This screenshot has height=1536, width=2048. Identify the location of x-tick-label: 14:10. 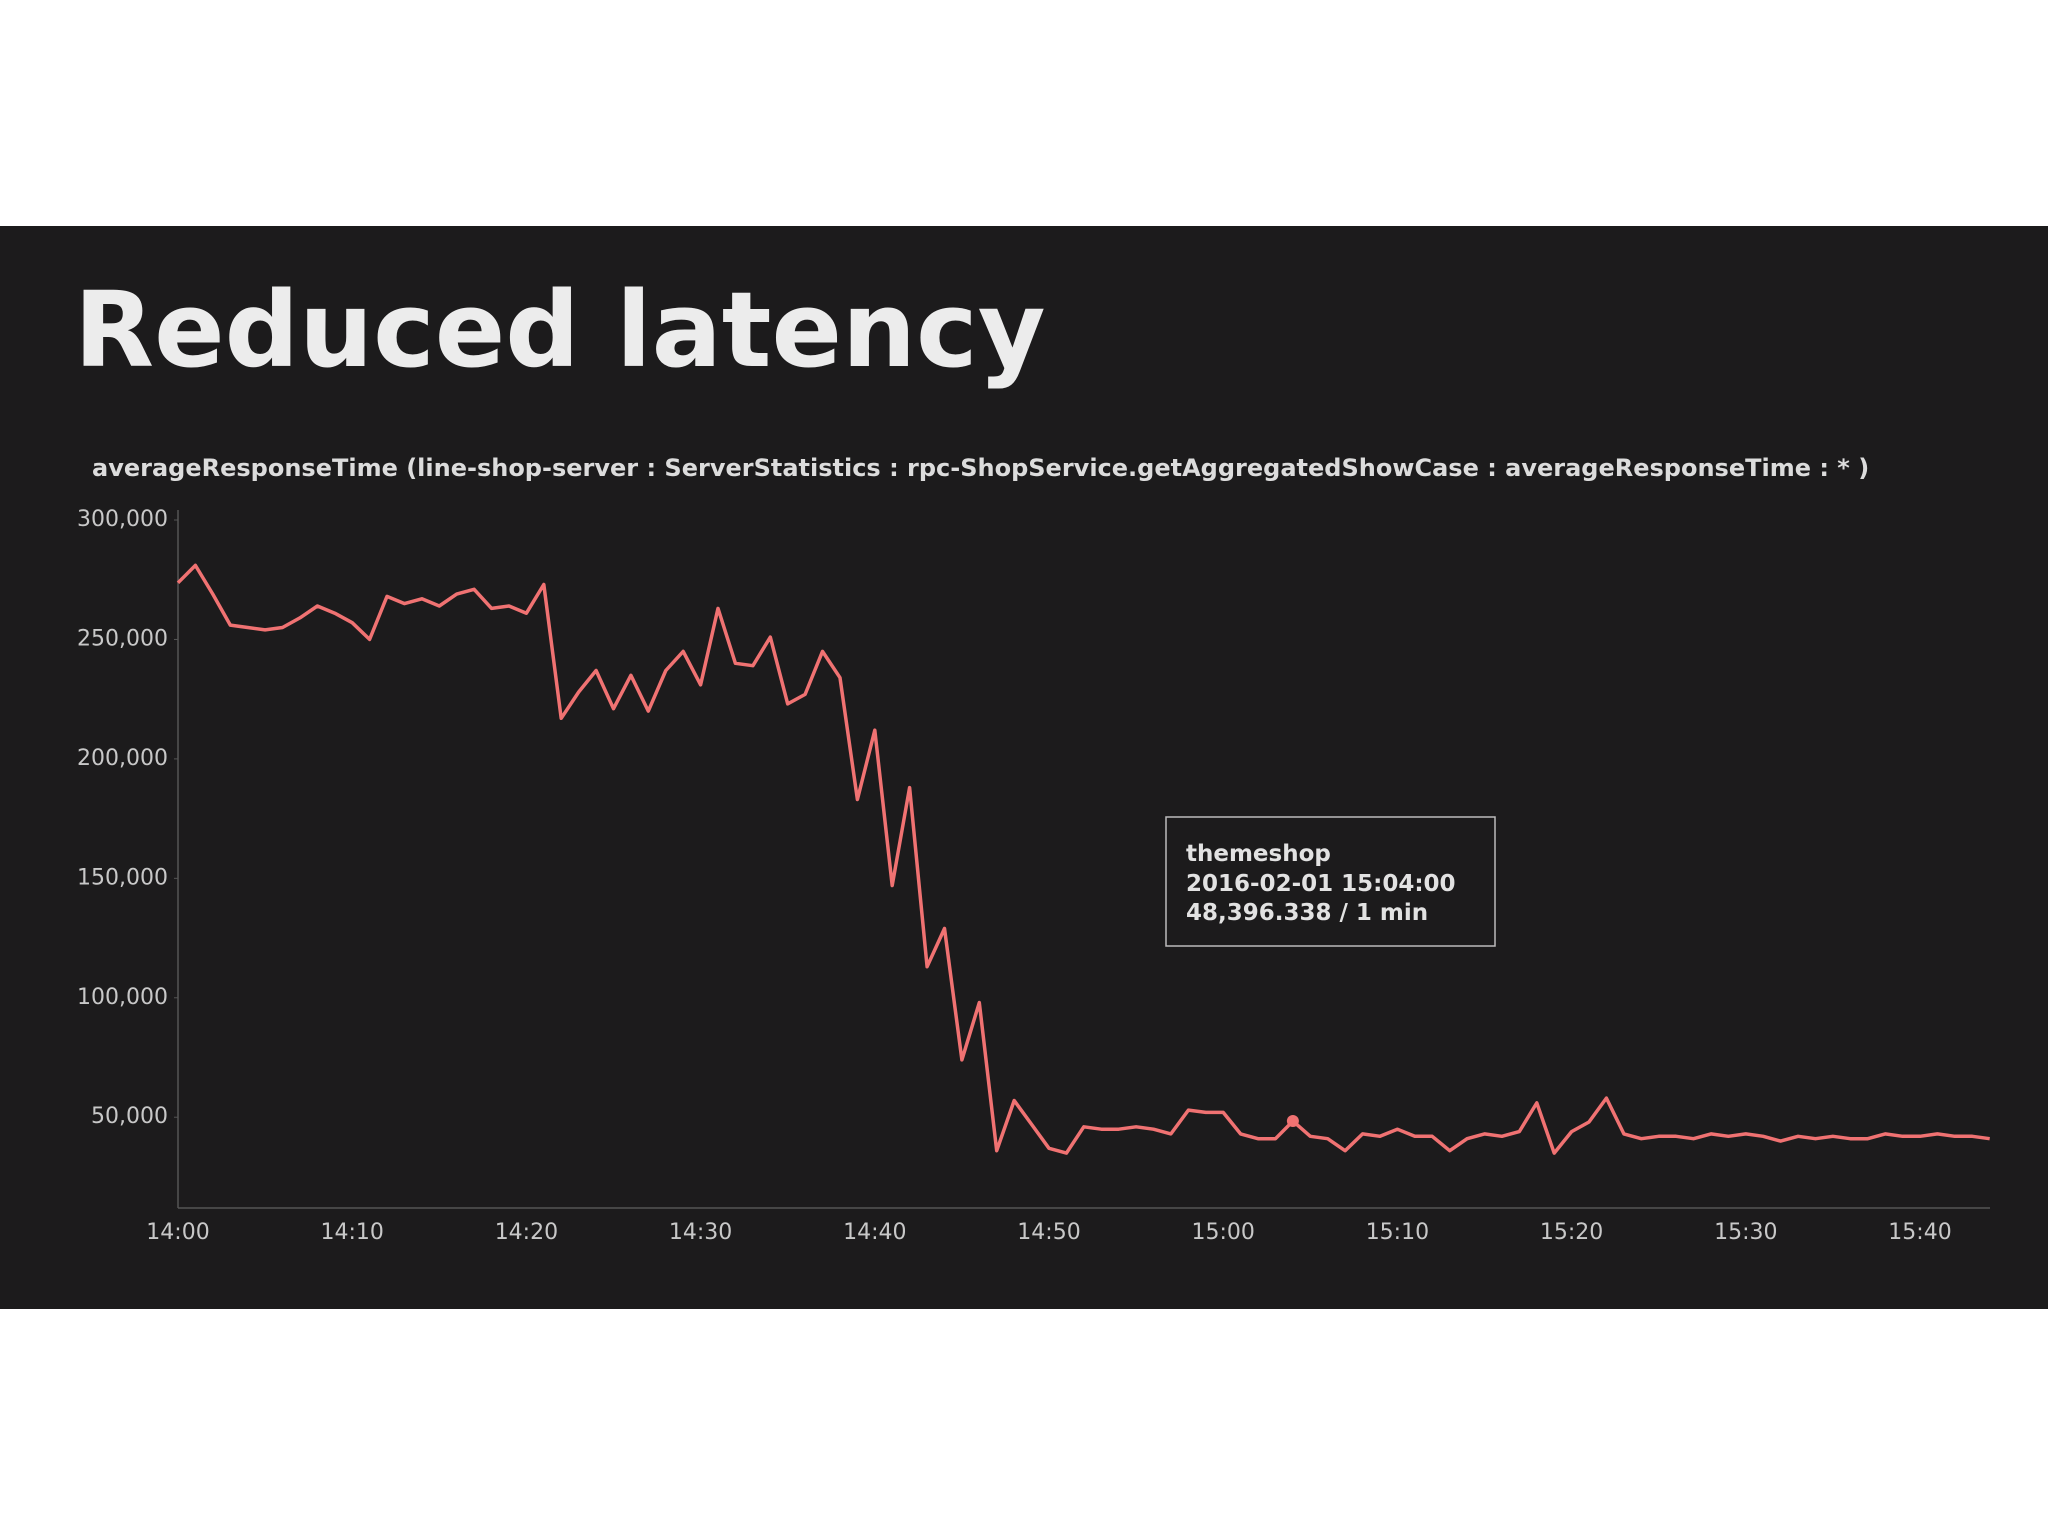
(351, 1232).